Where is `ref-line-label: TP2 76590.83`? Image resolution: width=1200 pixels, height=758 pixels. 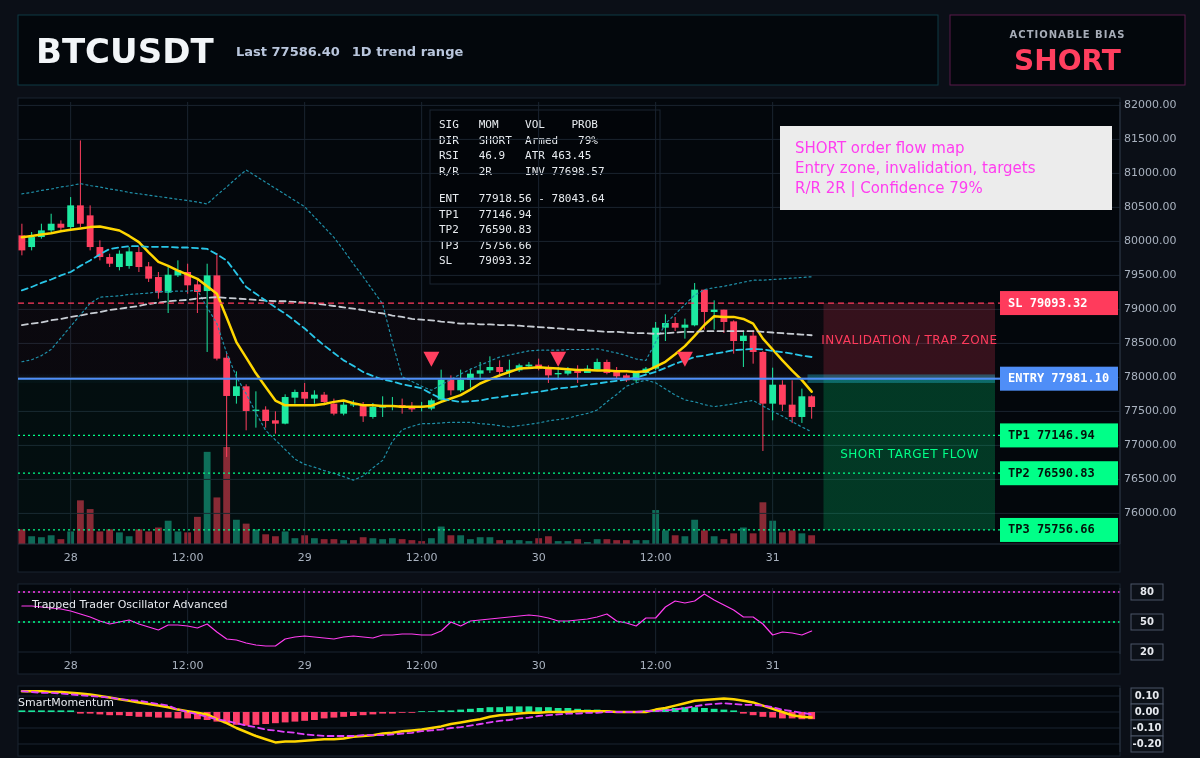 ref-line-label: TP2 76590.83 is located at coordinates (1051, 472).